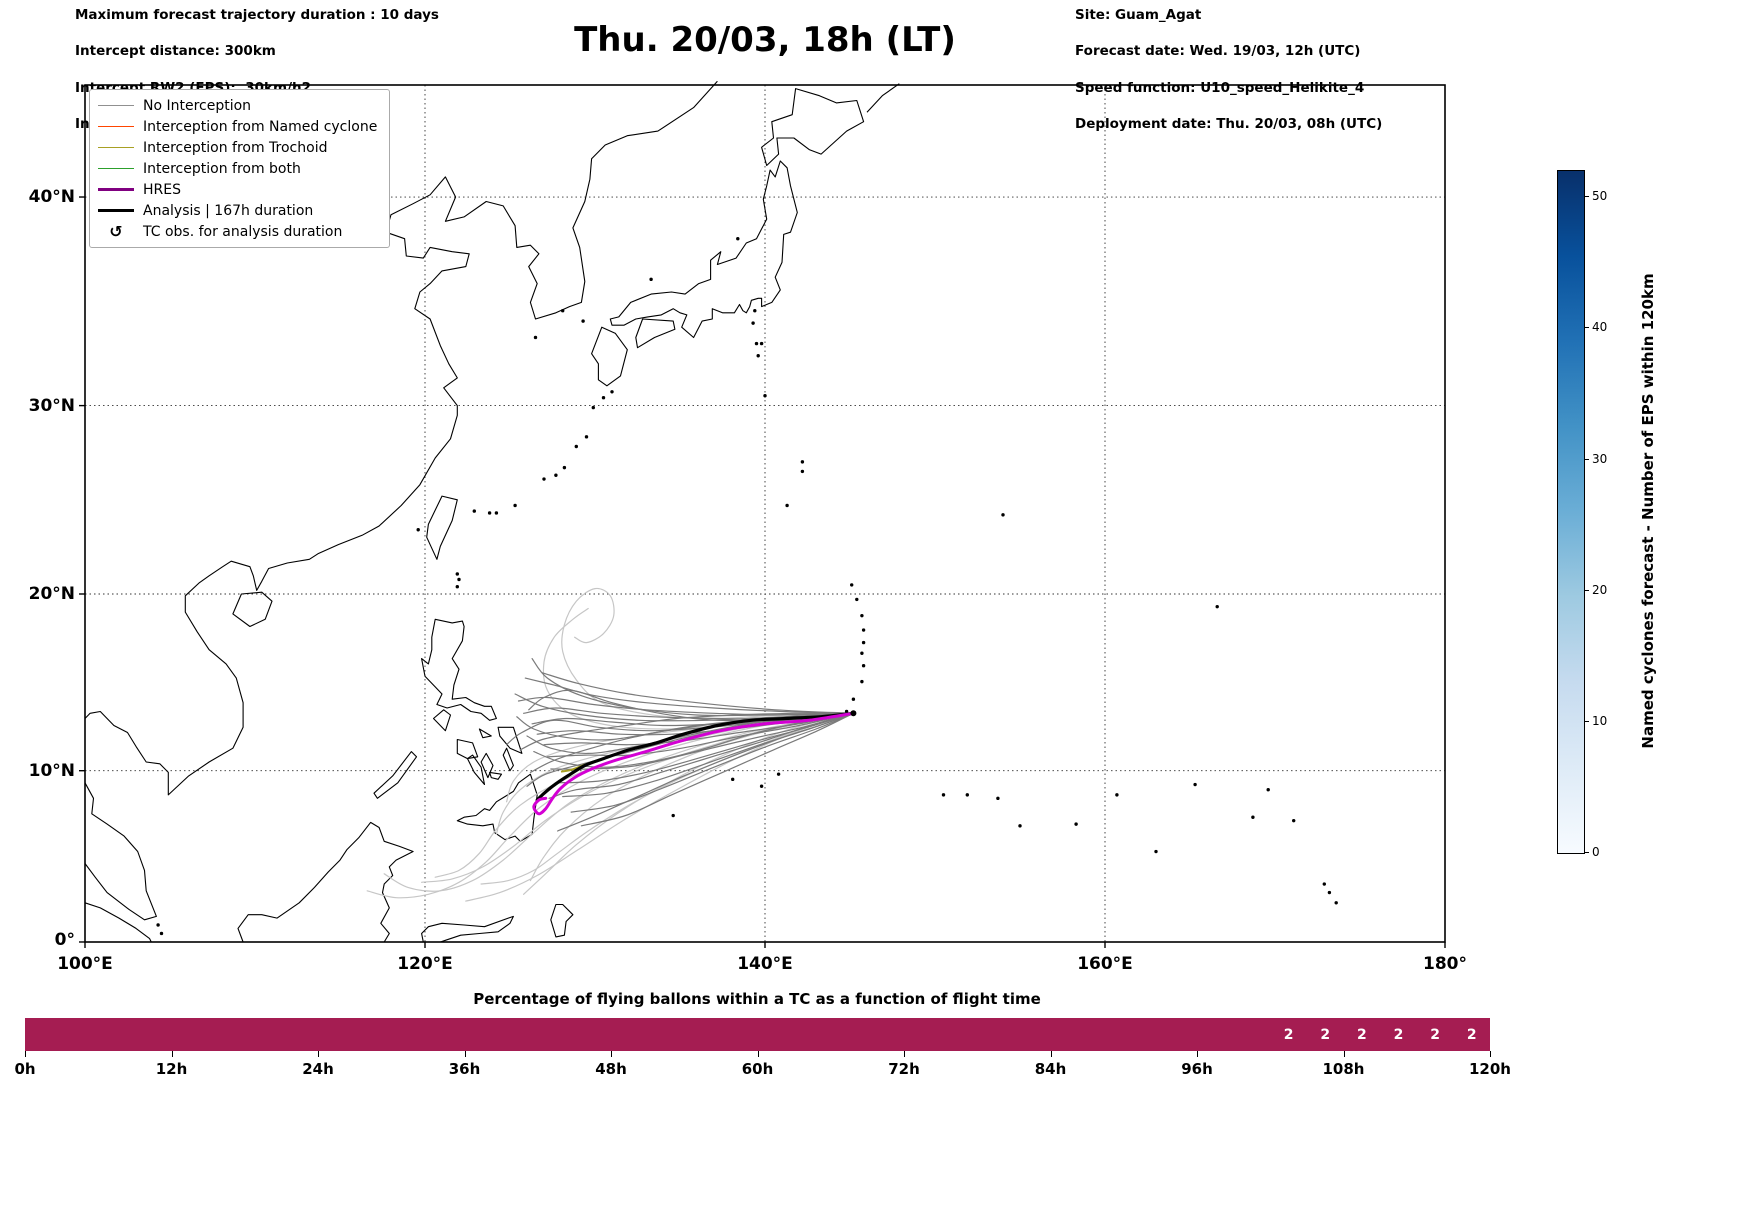 The height and width of the screenshot is (1213, 1748). Describe the element at coordinates (853, 713) in the screenshot. I see `deployment-start-marker` at that location.